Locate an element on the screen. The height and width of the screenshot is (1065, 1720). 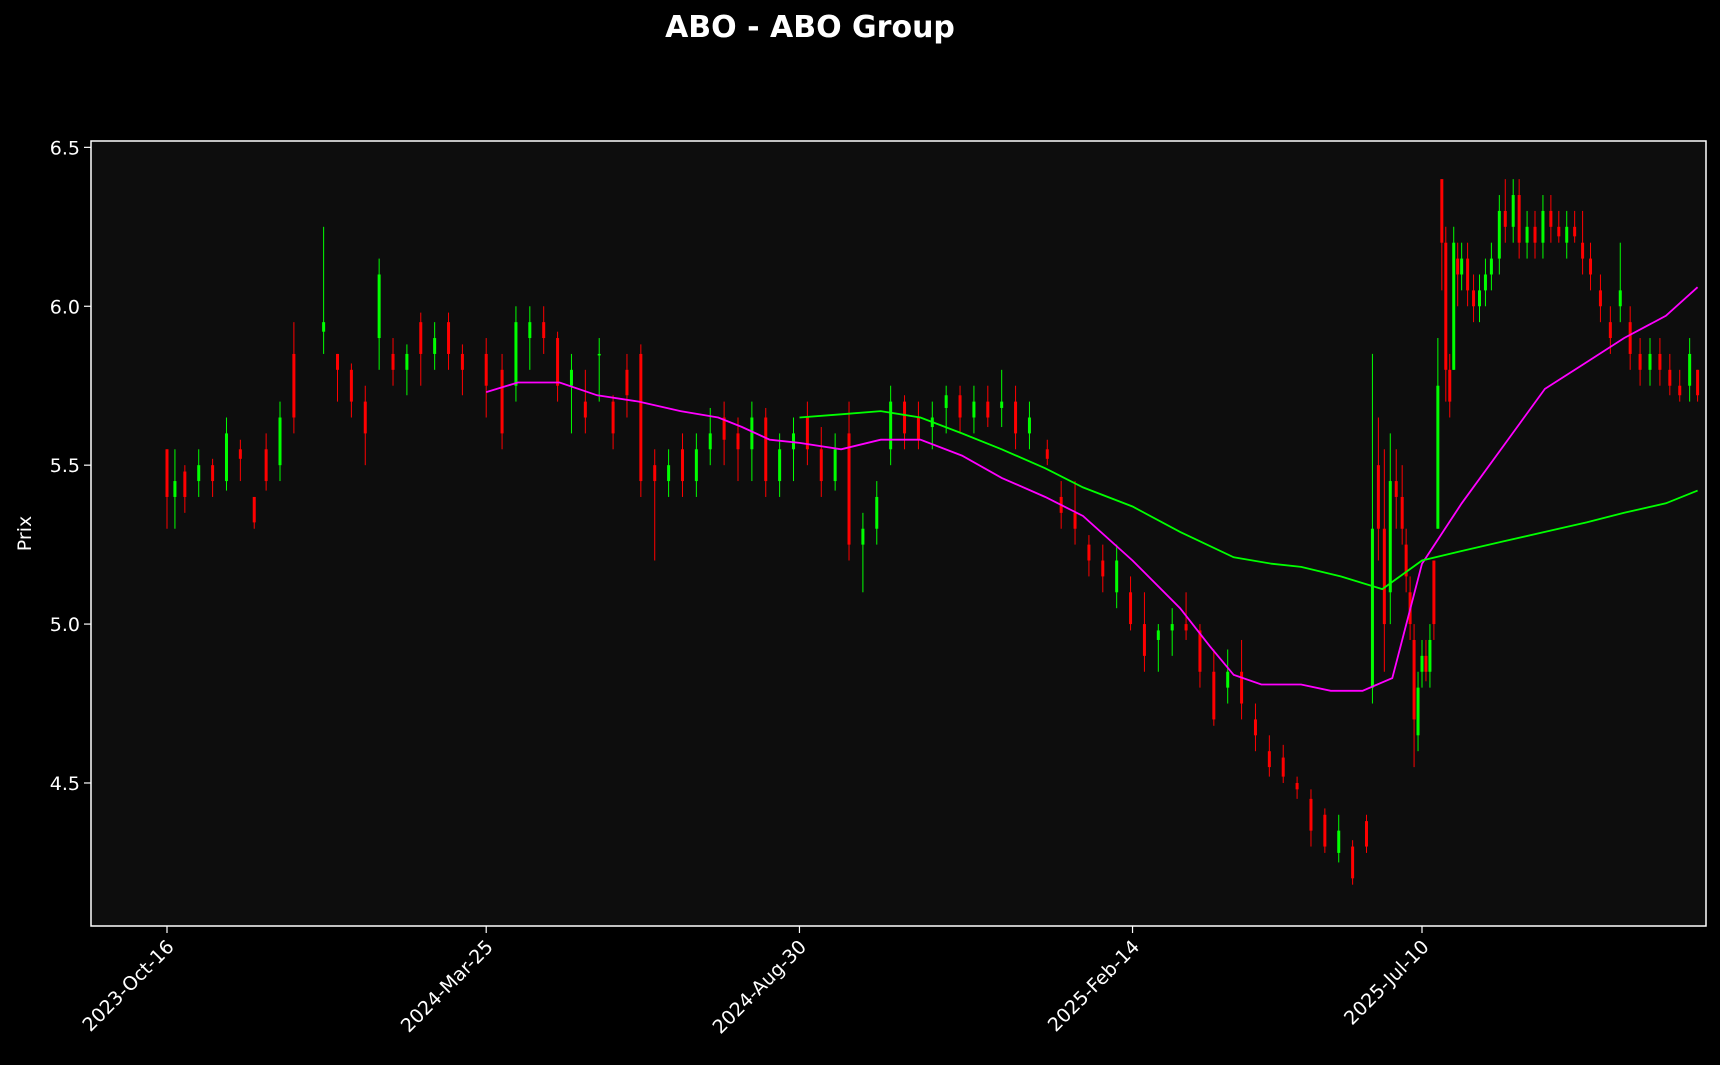
chart-title: ABO - ABO Group is located at coordinates (810, 27).